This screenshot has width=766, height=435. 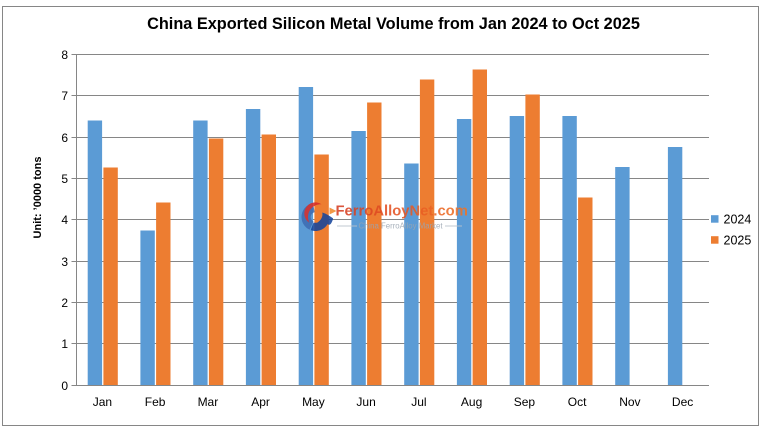 What do you see at coordinates (64, 55) in the screenshot?
I see `svg-text: 8` at bounding box center [64, 55].